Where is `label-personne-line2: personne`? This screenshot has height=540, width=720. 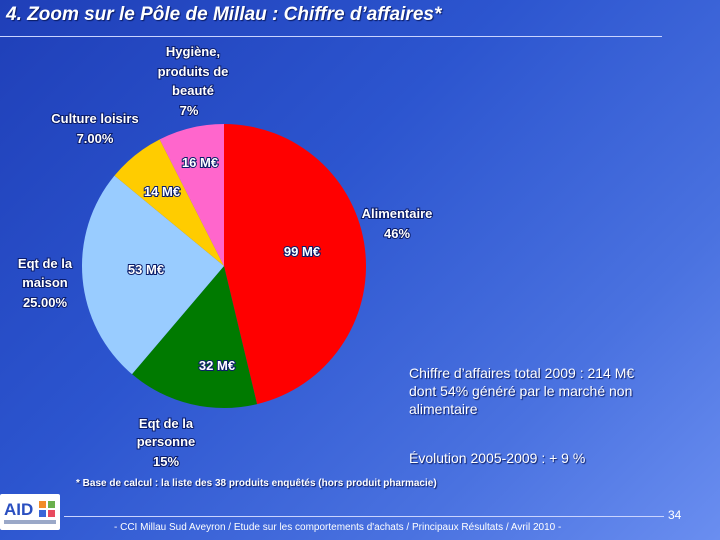 label-personne-line2: personne is located at coordinates (166, 441).